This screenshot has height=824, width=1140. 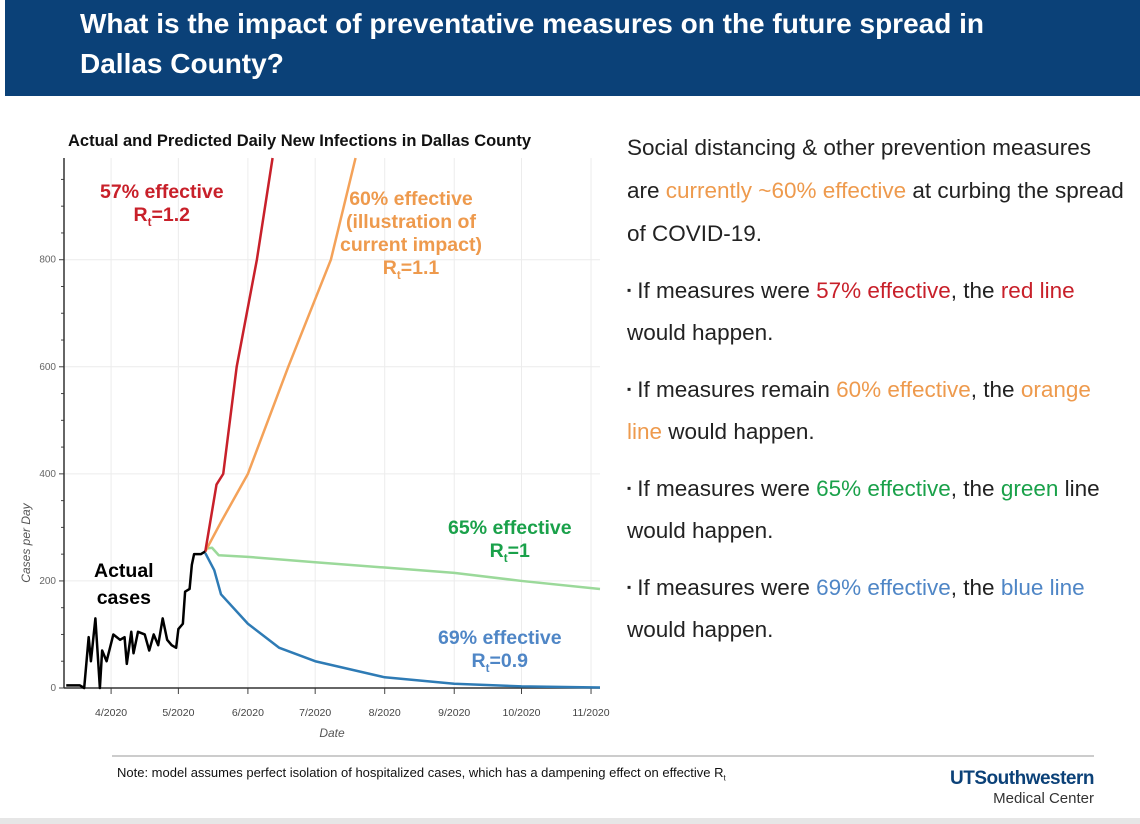 I want to click on y-tick-label: 400, so click(x=47, y=474).